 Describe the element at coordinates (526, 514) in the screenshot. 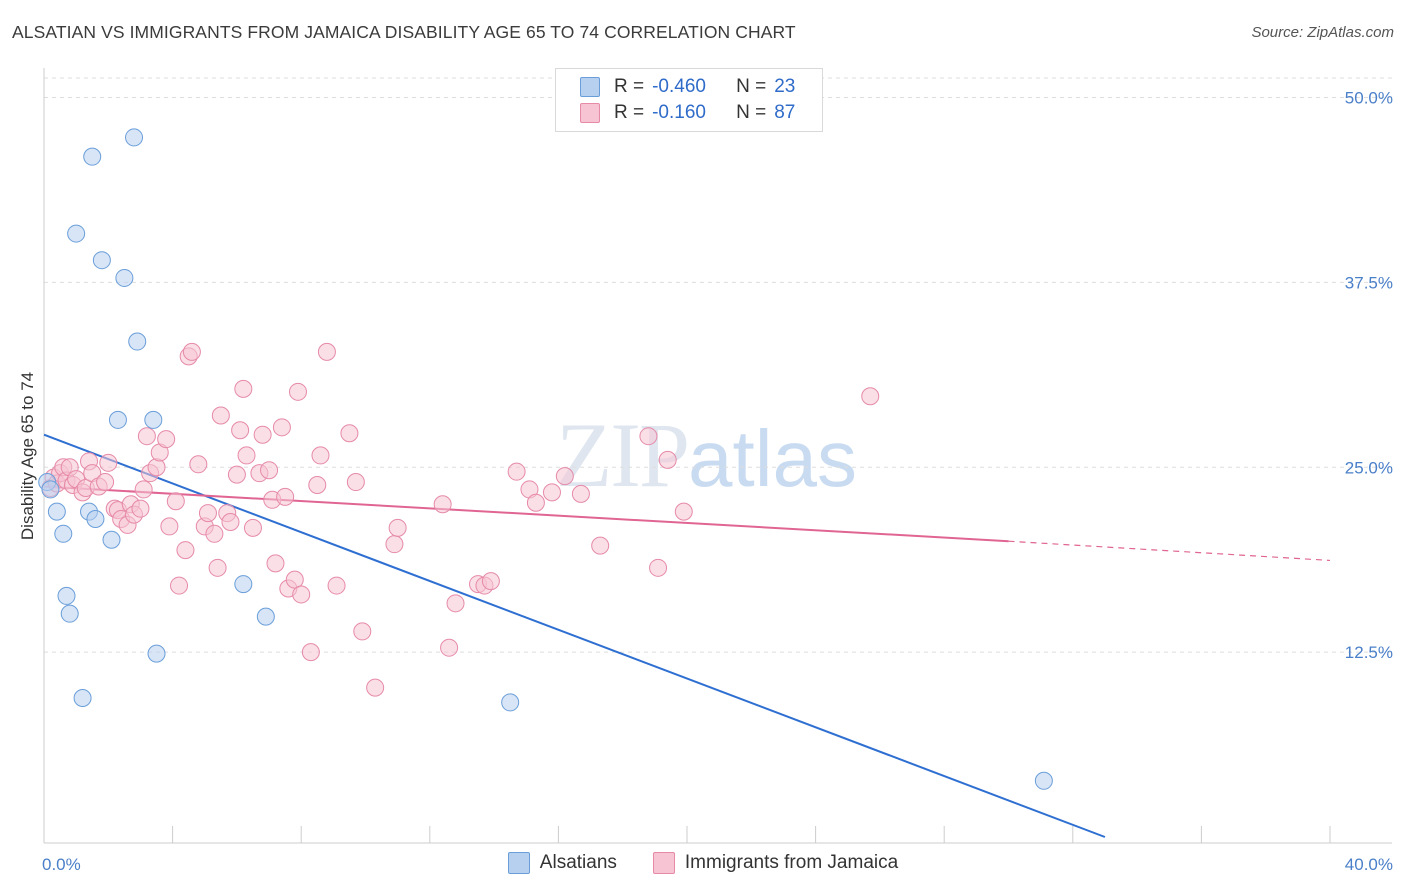

I see `trend-line-jamaica` at that location.